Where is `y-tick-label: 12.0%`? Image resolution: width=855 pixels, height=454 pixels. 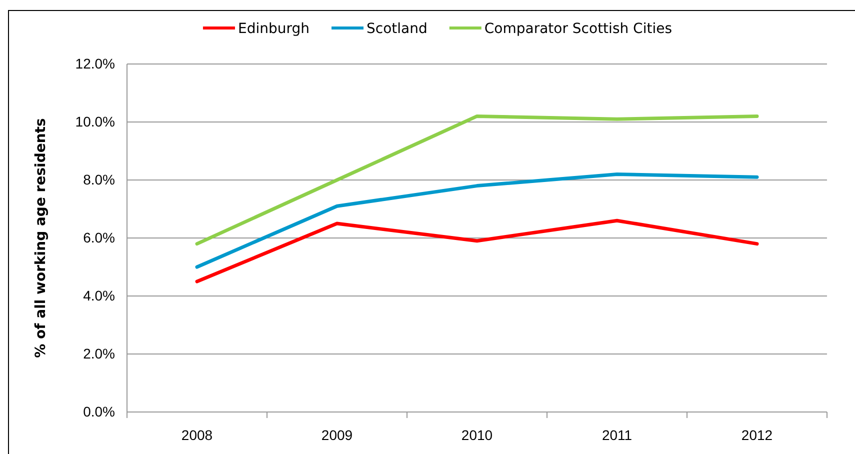 y-tick-label: 12.0% is located at coordinates (95, 63).